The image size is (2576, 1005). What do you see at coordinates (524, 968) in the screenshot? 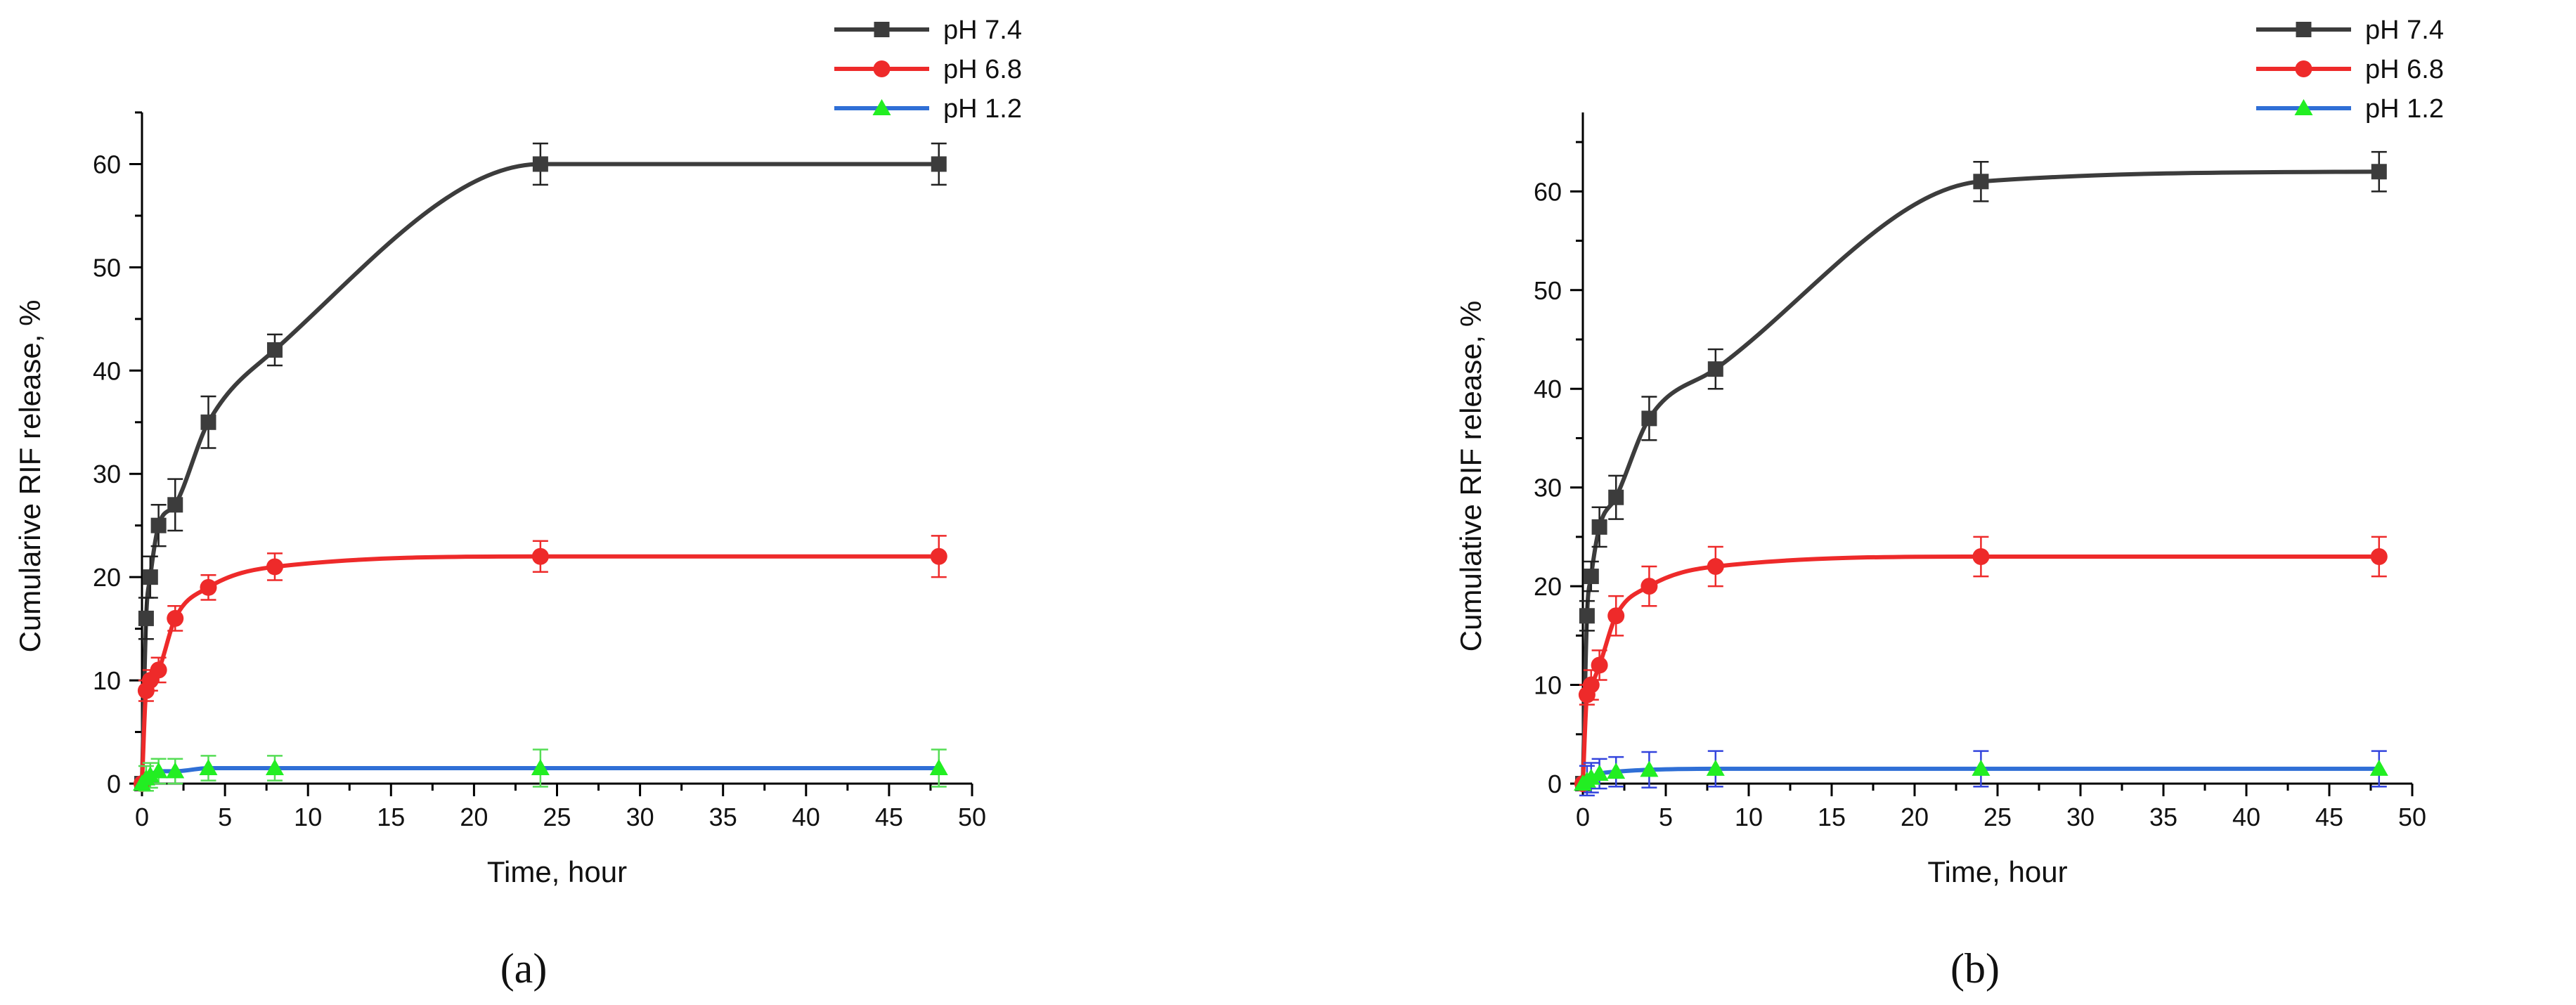
I see `panel-label-a: (a)` at bounding box center [524, 968].